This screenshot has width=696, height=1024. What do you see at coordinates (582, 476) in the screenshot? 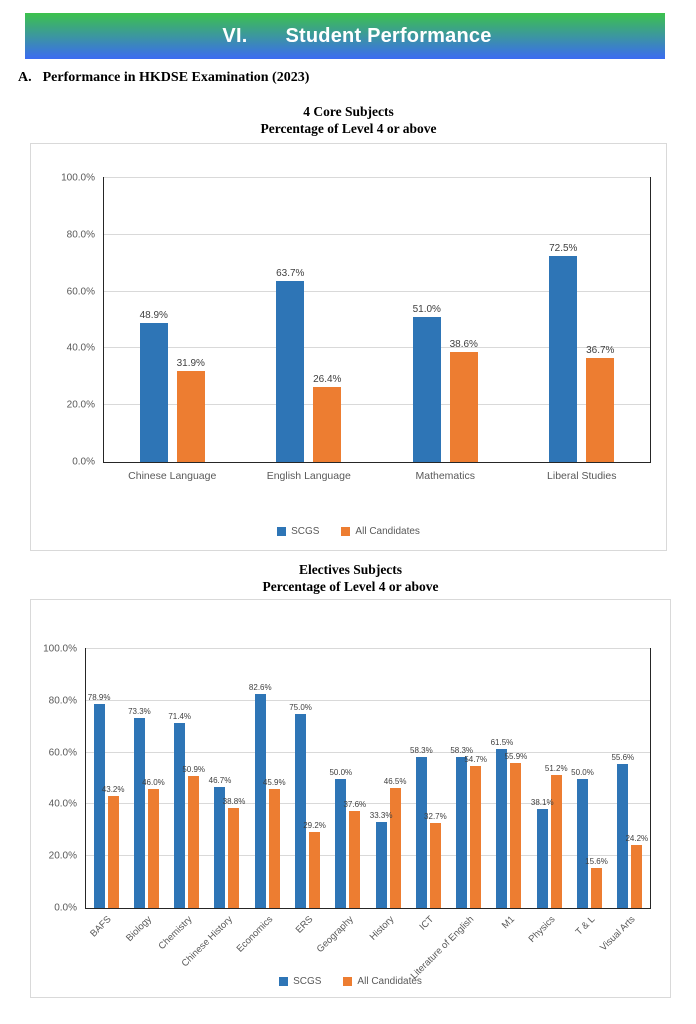
I see `x-axis-label: Liberal Studies` at bounding box center [582, 476].